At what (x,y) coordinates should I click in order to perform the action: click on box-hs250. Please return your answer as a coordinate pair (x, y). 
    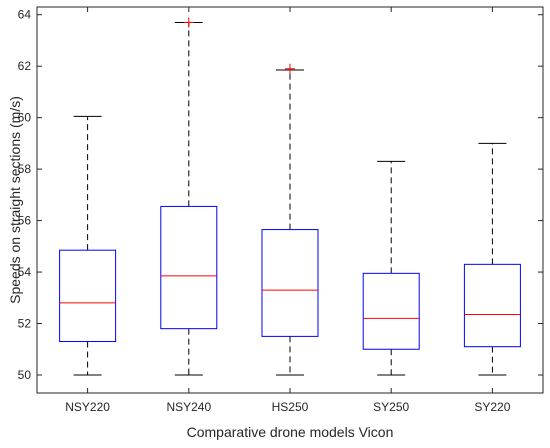
    Looking at the image, I should click on (290, 219).